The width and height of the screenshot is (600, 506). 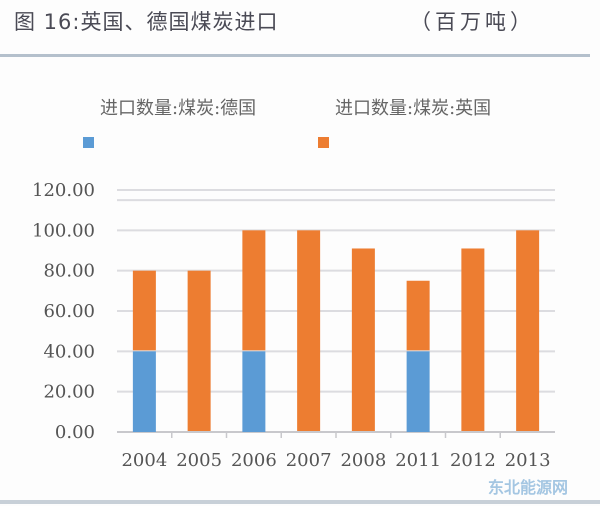 What do you see at coordinates (69, 351) in the screenshot?
I see `y-tick-label: 40.00` at bounding box center [69, 351].